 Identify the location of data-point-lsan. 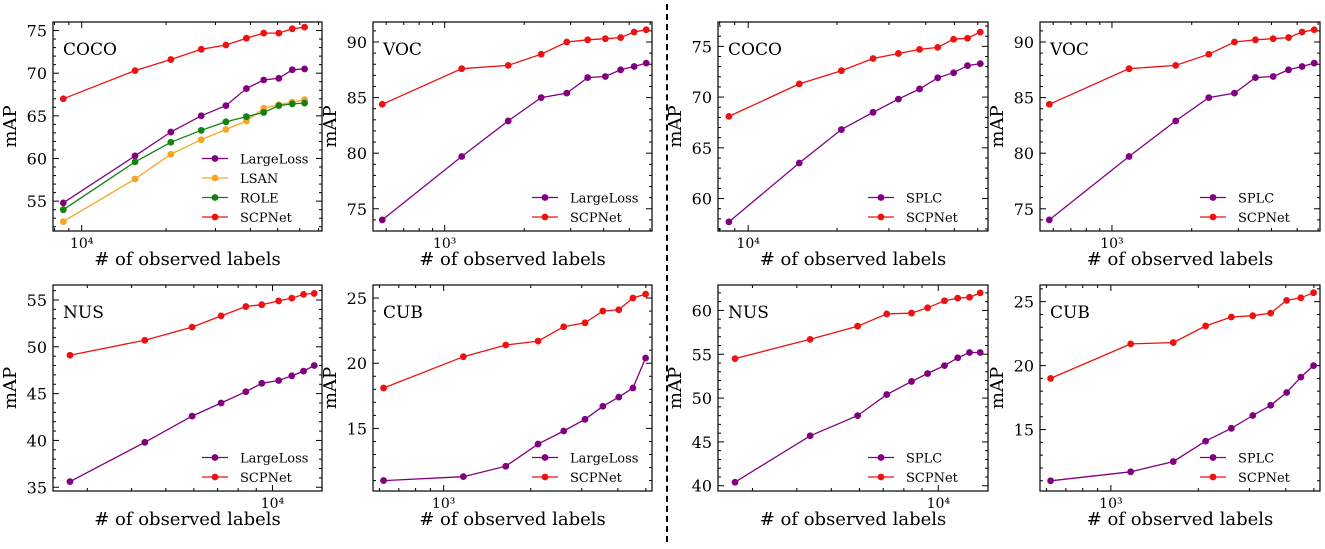
(201, 140).